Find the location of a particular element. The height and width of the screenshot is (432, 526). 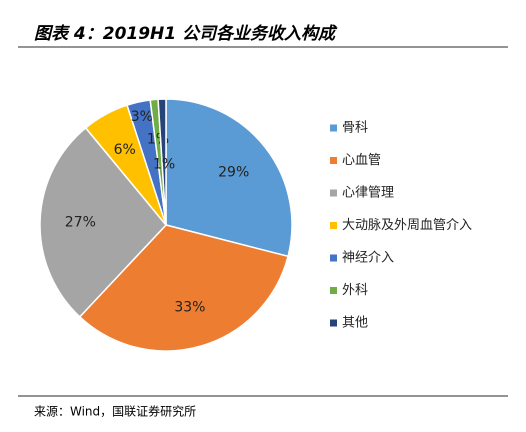

data-label: 29% is located at coordinates (233, 172).